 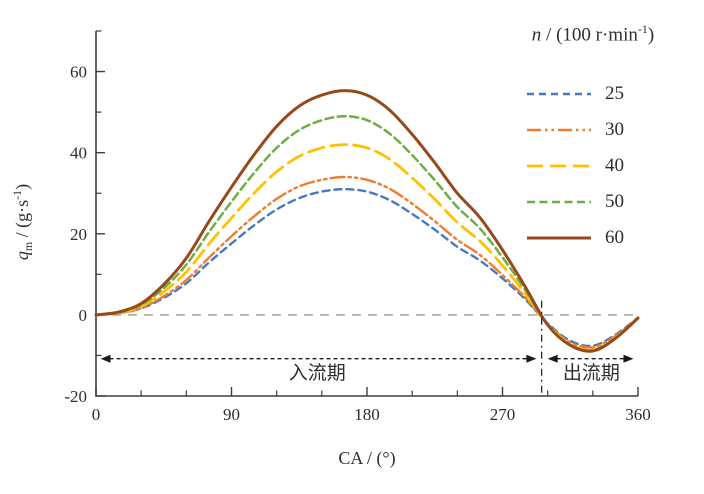 I want to click on x-tick-label: 180, so click(x=367, y=414).